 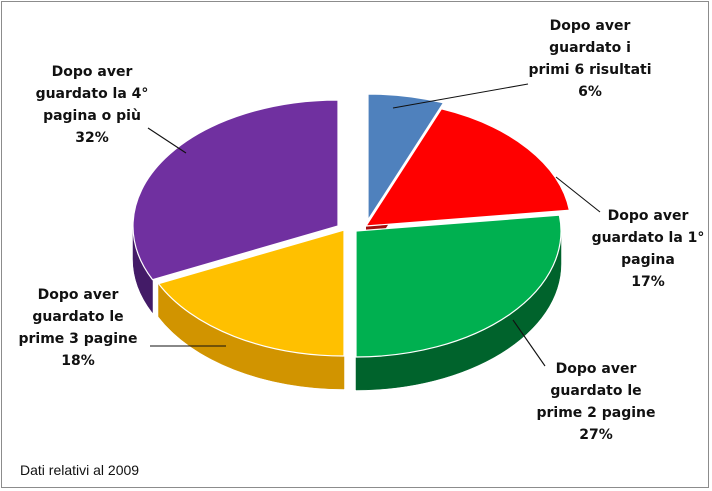 I want to click on slice-percent-label-1: 6%, so click(x=590, y=92).